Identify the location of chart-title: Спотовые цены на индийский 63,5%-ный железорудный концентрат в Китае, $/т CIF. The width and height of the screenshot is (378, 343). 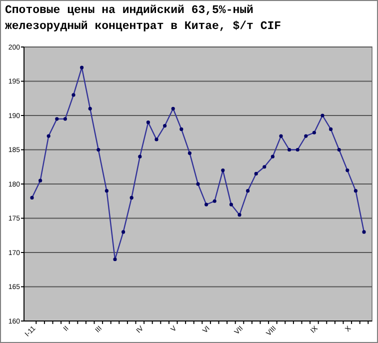
(143, 18).